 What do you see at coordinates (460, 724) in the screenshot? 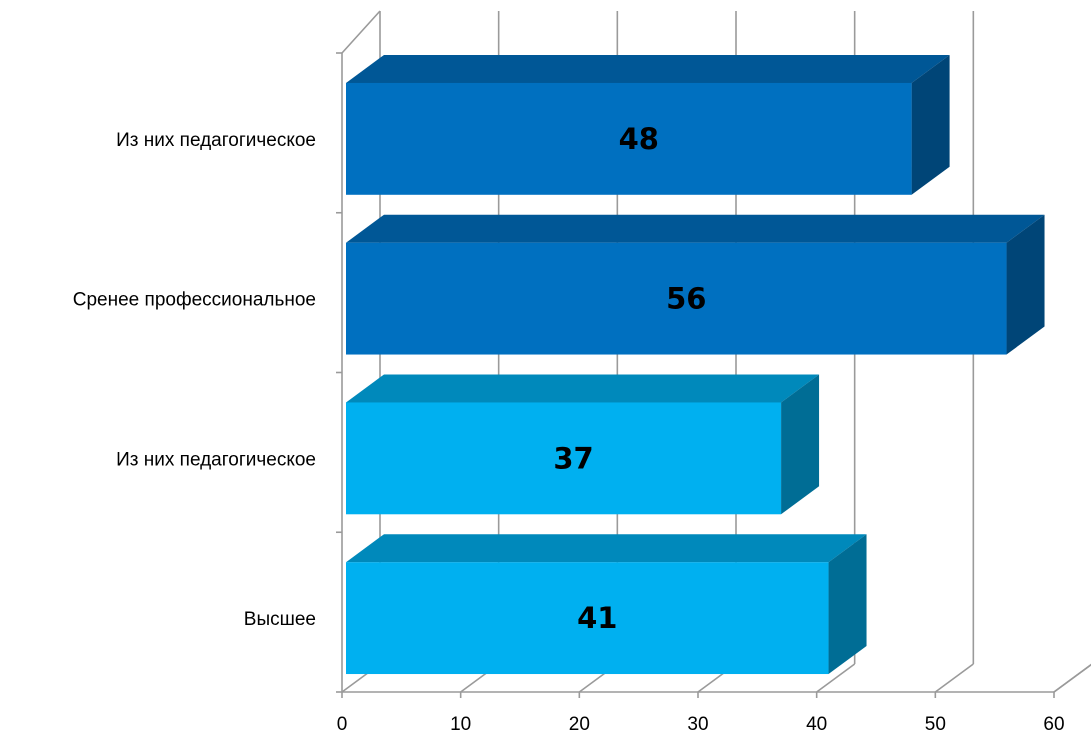
I see `x-tick-label: 10` at bounding box center [460, 724].